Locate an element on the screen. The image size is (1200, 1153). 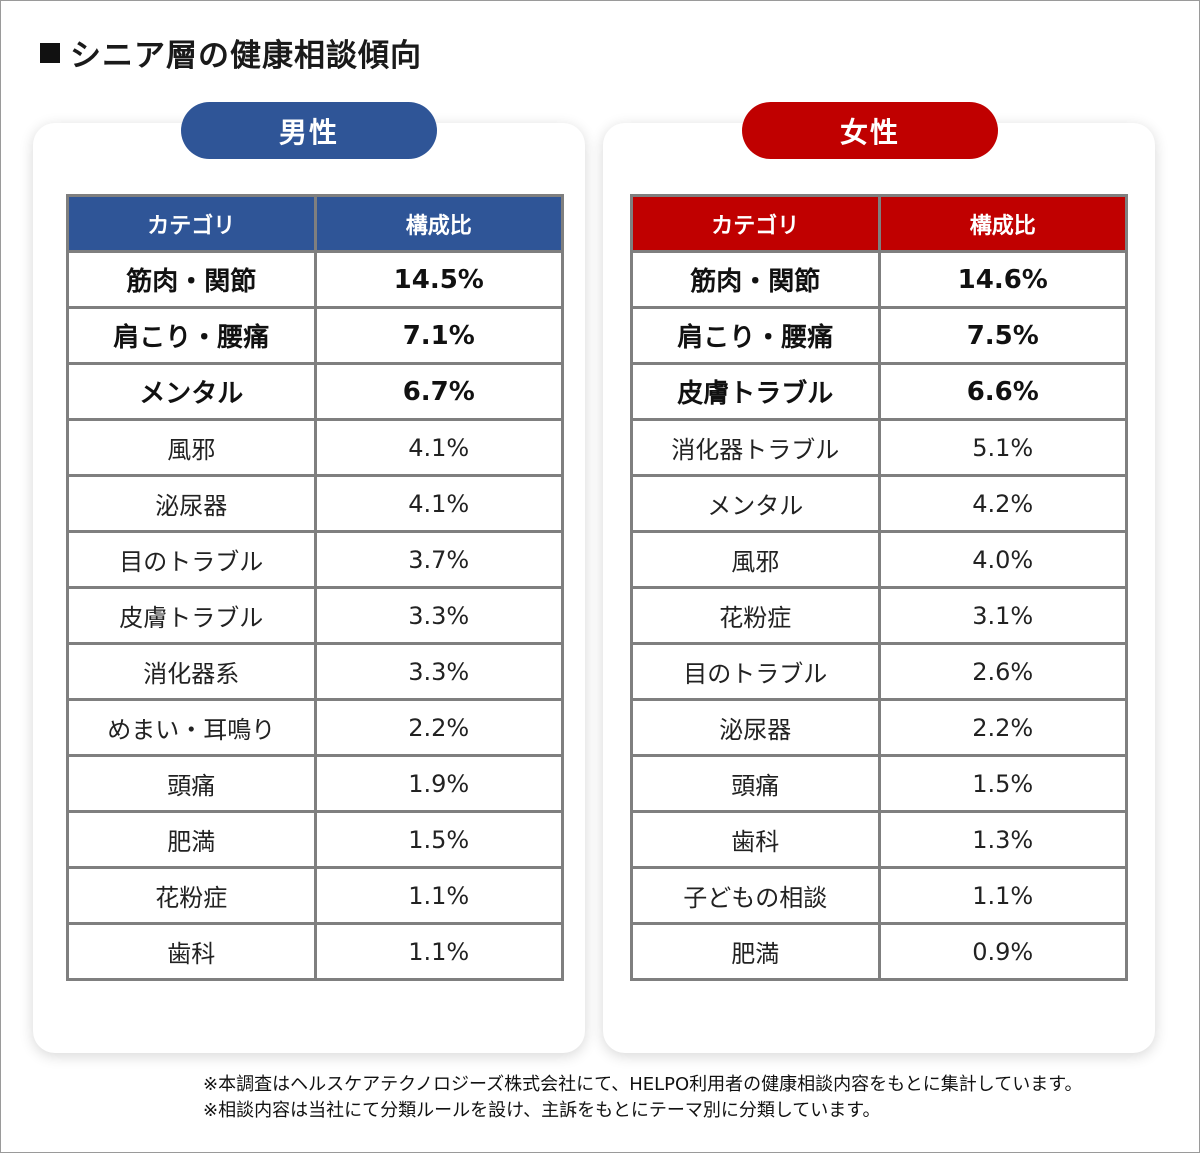
table-row: 肩こり・腰痛 7.5% is located at coordinates (879, 335).